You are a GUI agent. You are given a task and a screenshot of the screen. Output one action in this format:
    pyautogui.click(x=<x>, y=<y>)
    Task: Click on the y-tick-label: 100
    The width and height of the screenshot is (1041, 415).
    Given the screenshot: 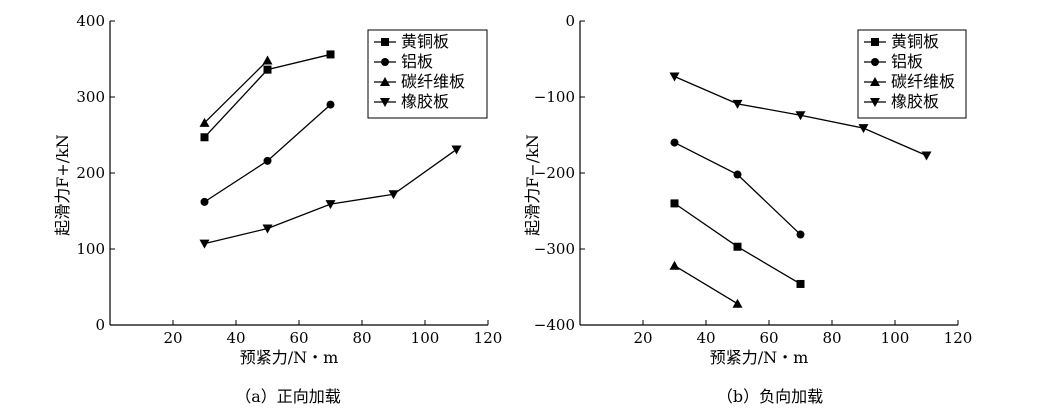 What is the action you would take?
    pyautogui.click(x=90, y=249)
    